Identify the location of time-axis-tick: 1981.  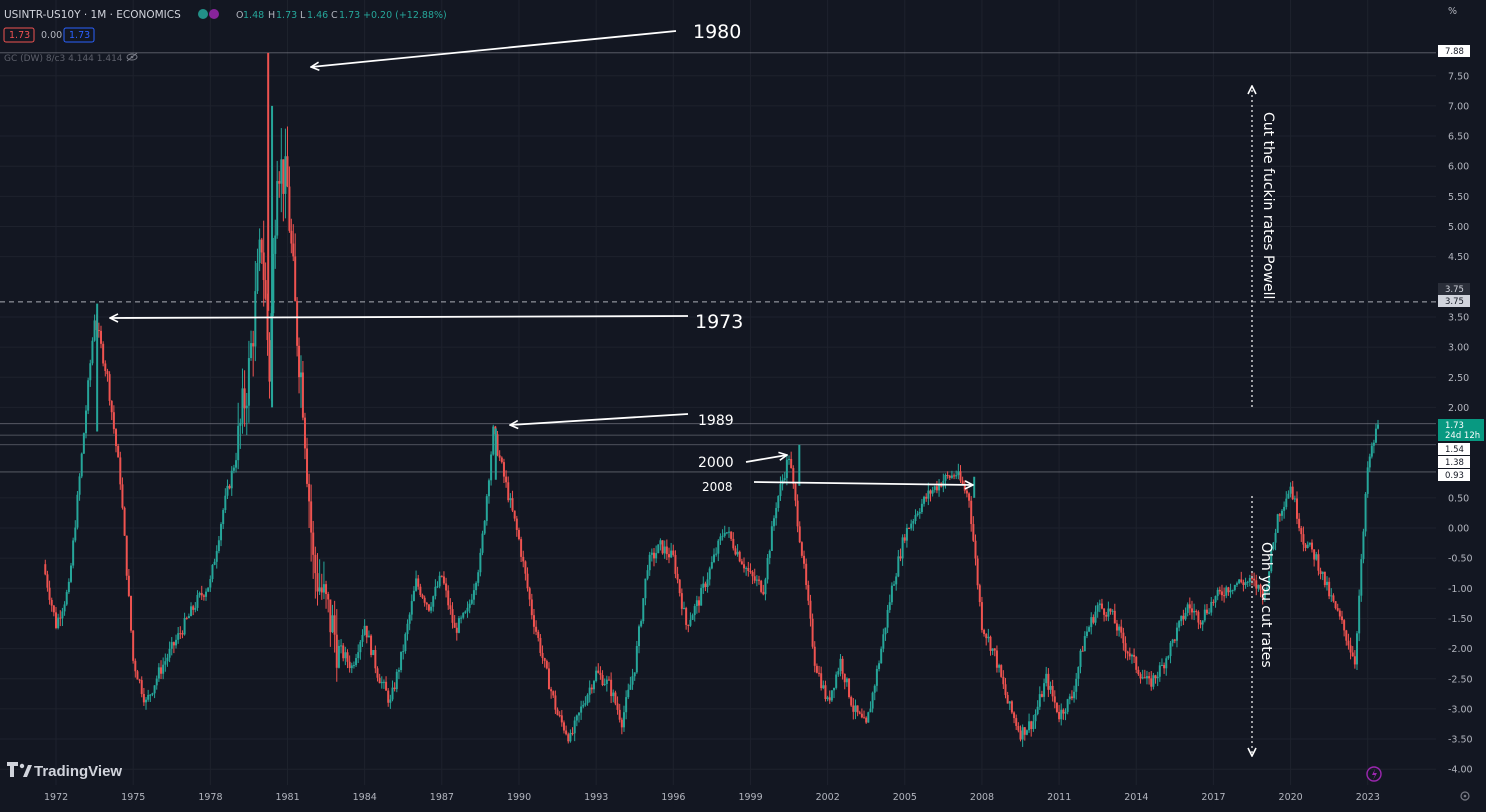
(287, 797).